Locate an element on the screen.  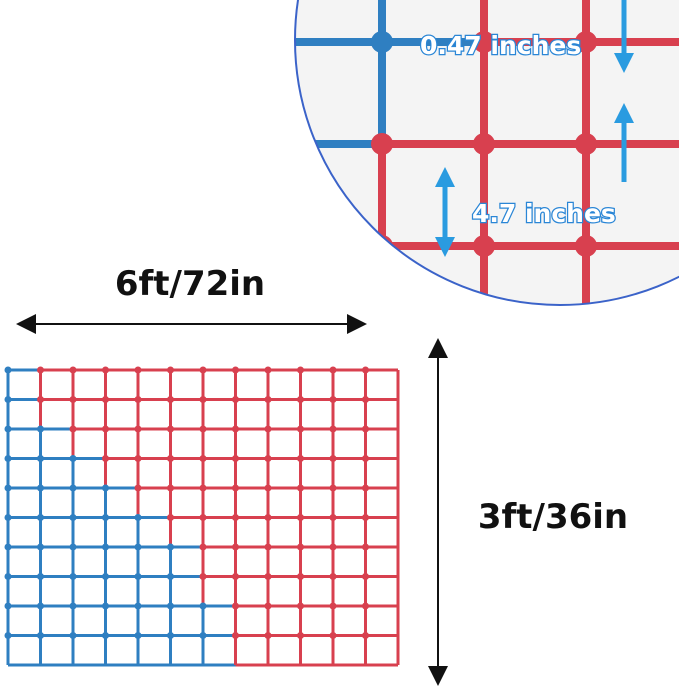
knot-label: 0.47 inches is located at coordinates (500, 45).